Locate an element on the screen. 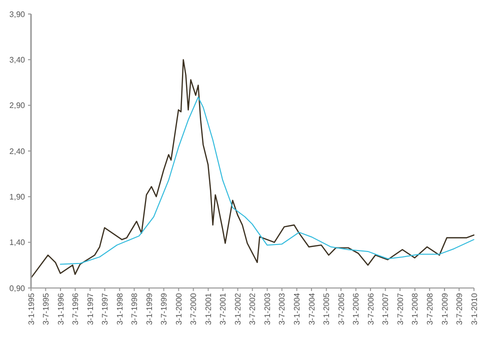  x-tick-label: 3-1-2003 is located at coordinates (267, 309).